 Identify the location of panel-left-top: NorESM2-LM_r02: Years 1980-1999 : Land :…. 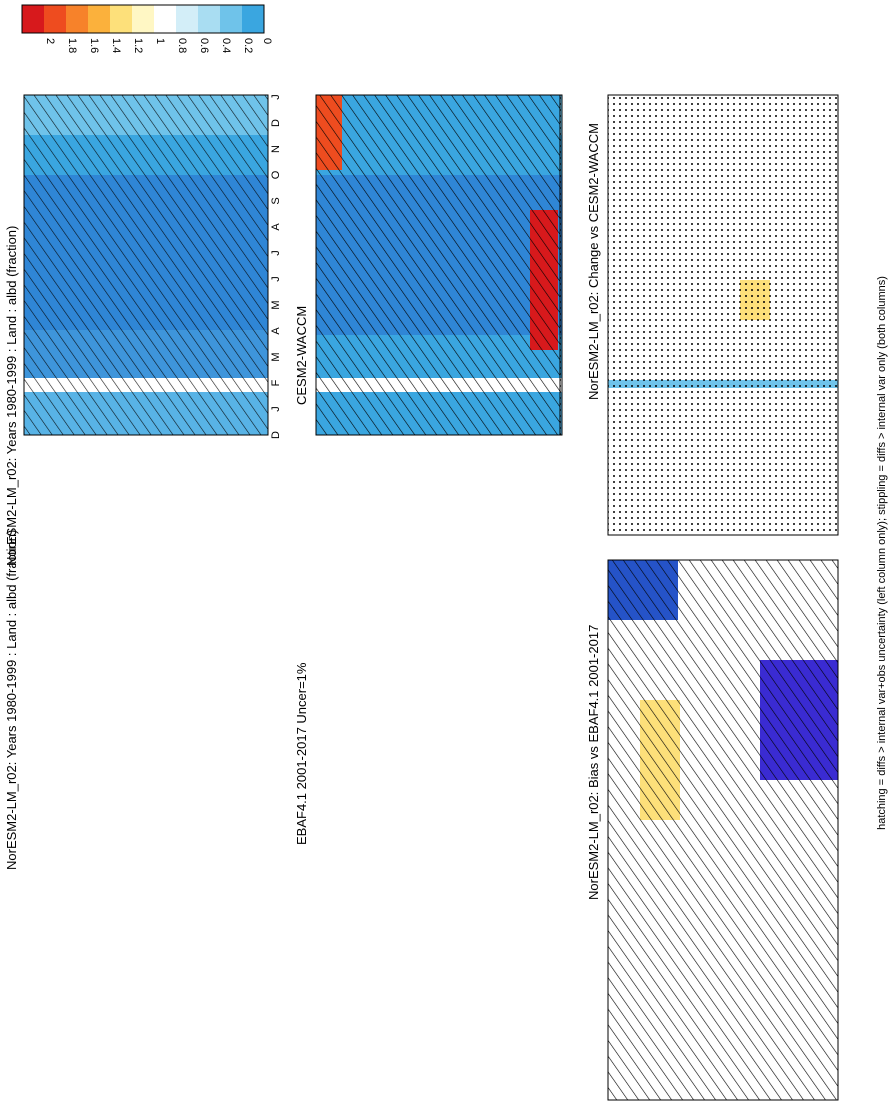
(143, 330).